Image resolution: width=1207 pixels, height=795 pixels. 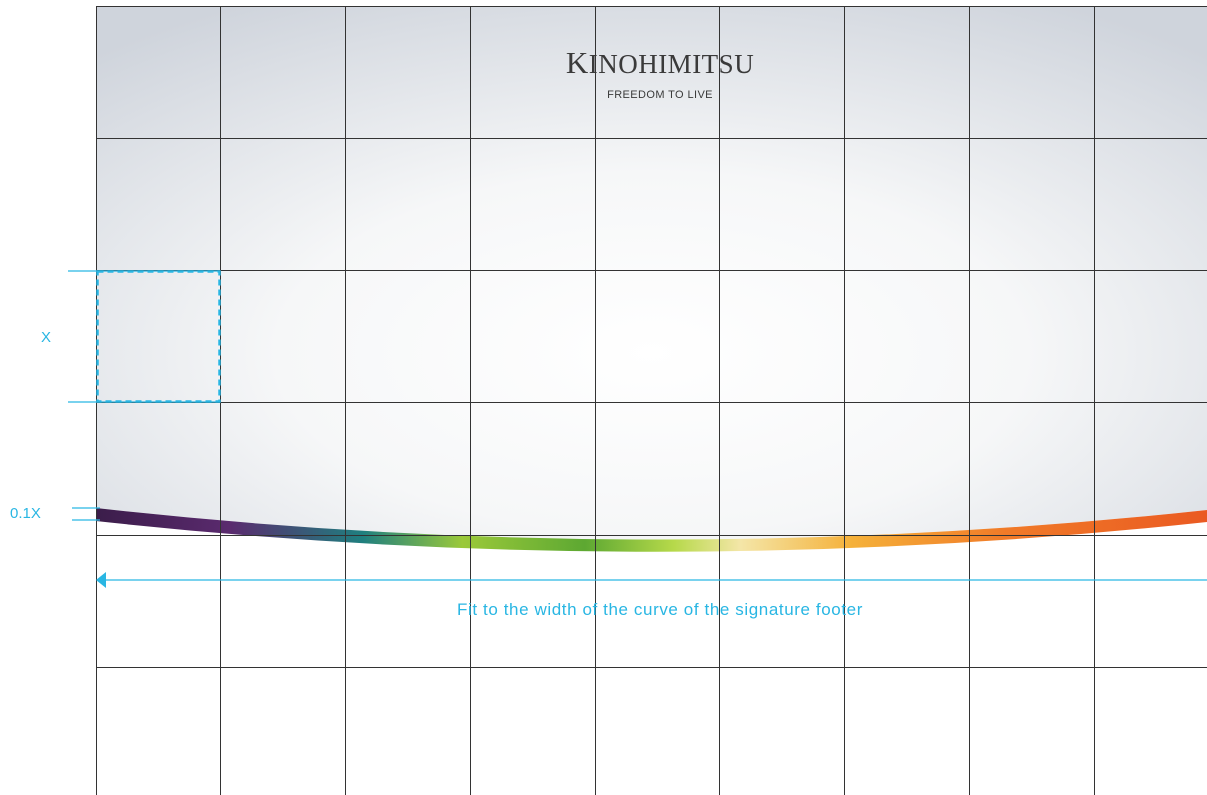 I want to click on arrow-left-icon, so click(x=101, y=580).